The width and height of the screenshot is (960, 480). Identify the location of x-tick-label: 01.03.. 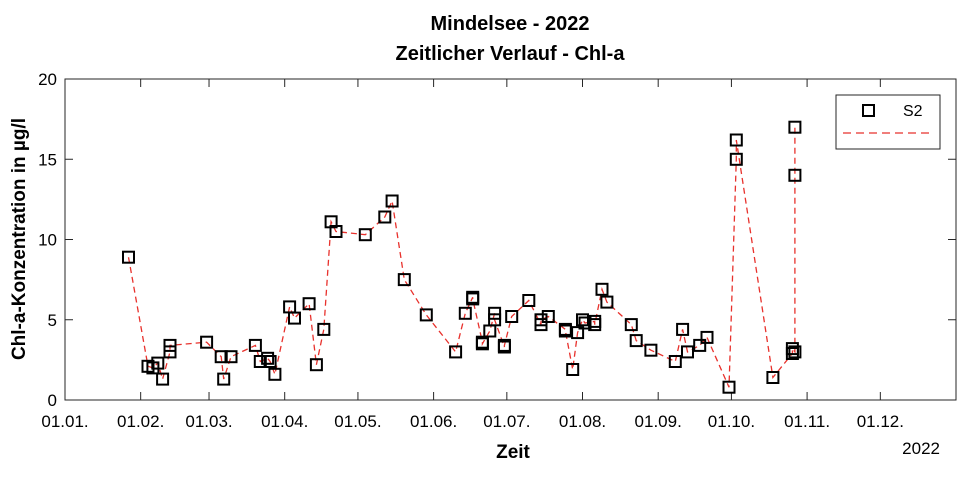
(208, 421).